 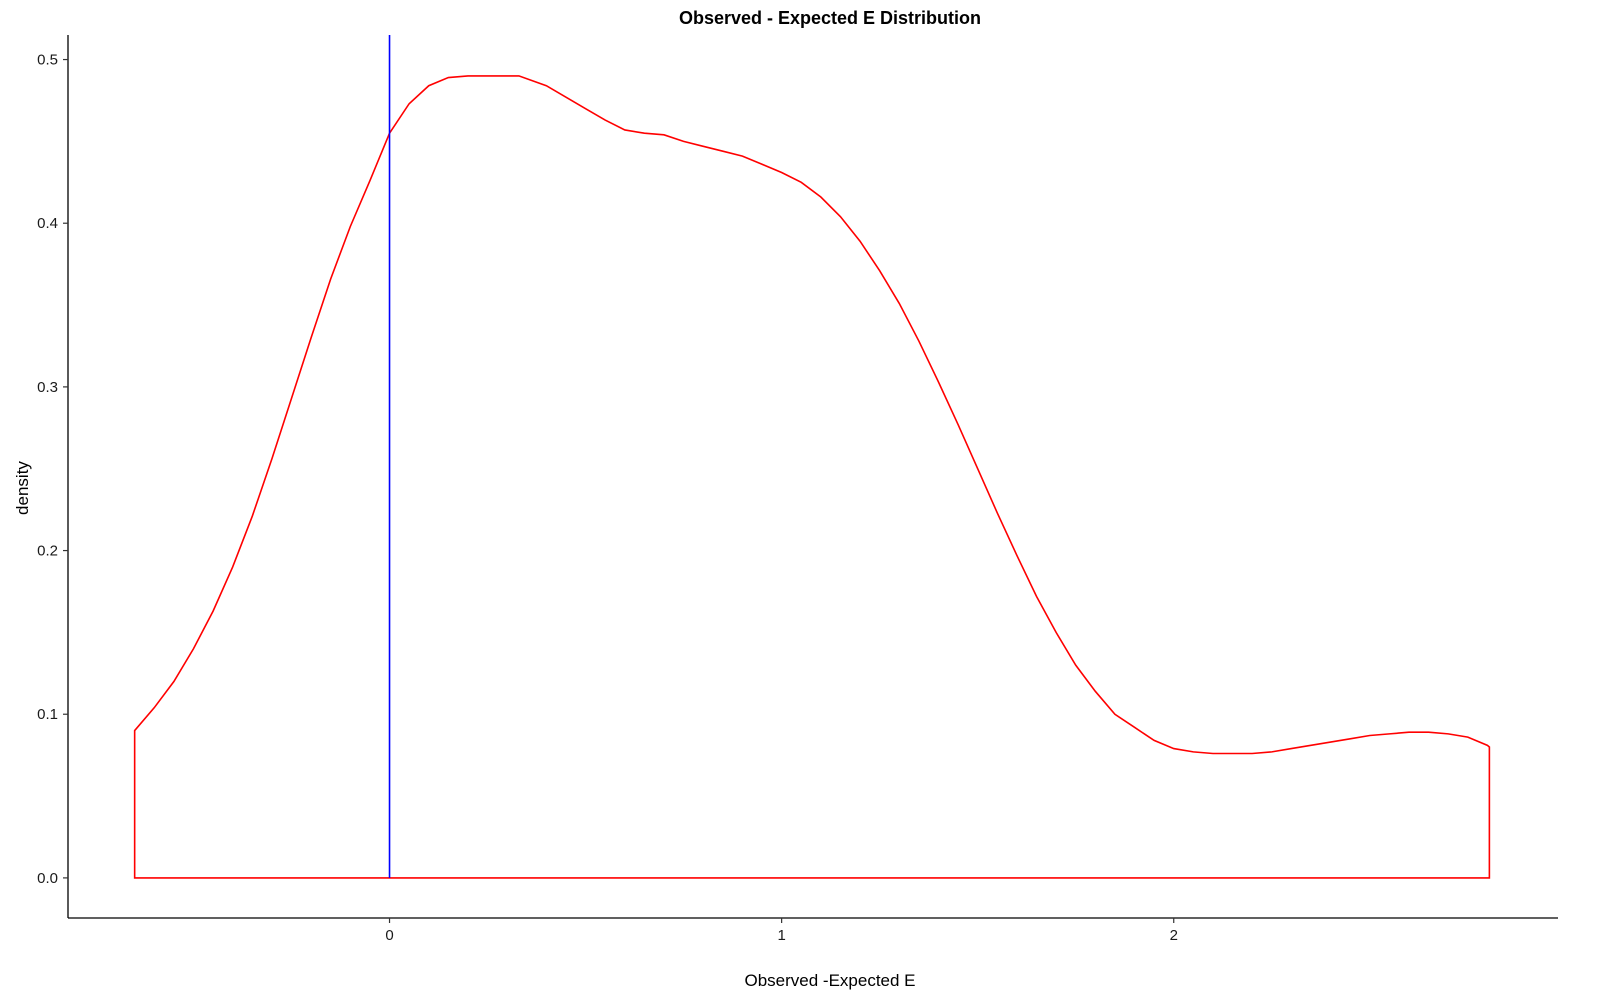 What do you see at coordinates (781, 935) in the screenshot?
I see `x-tick-label: 1` at bounding box center [781, 935].